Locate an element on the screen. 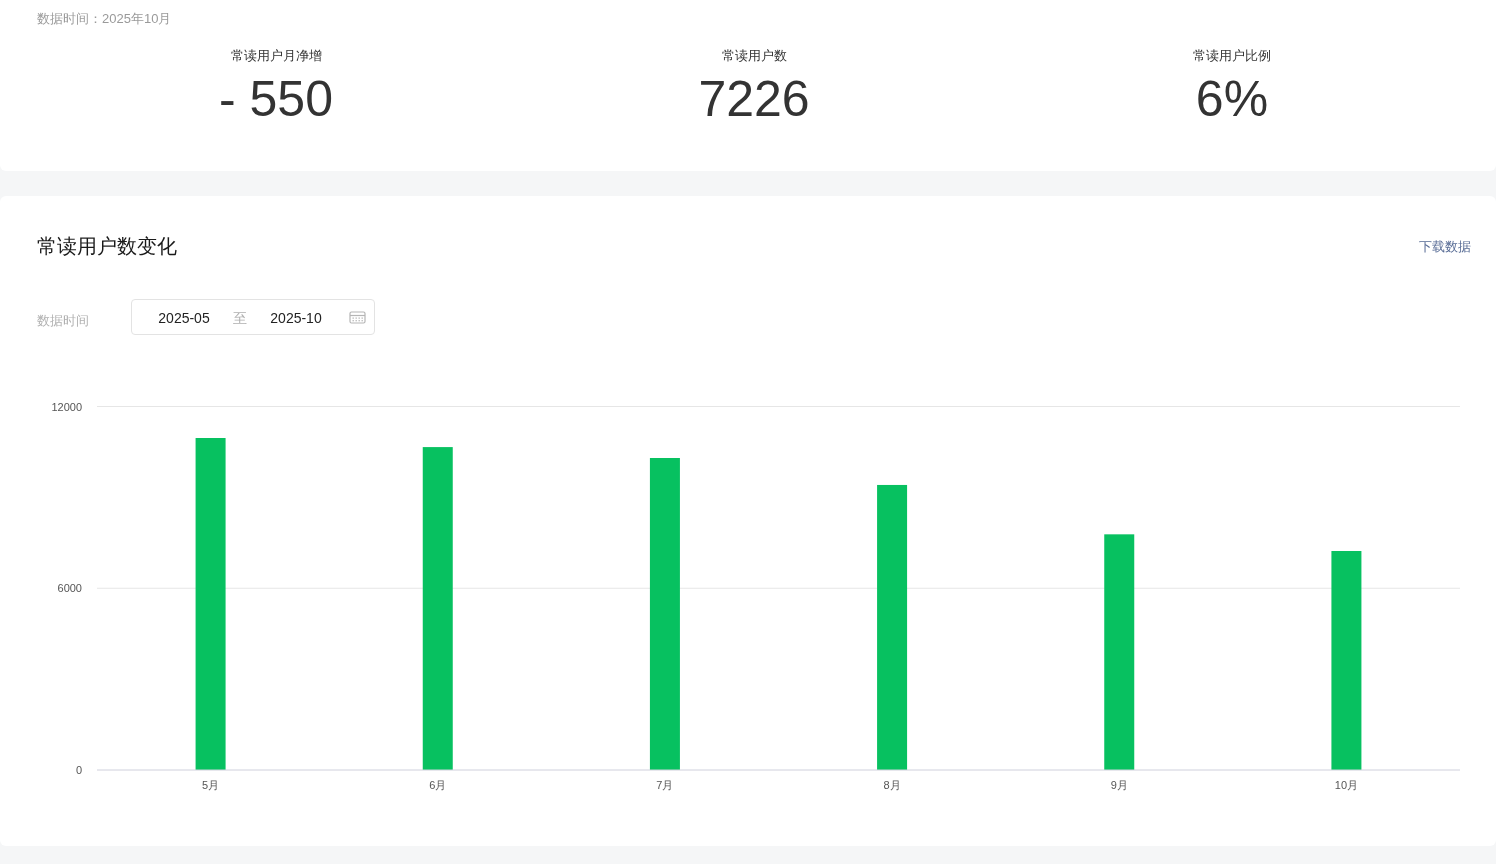 Image resolution: width=1496 pixels, height=864 pixels. kpi-label: 常读用户月净增 is located at coordinates (276, 55).